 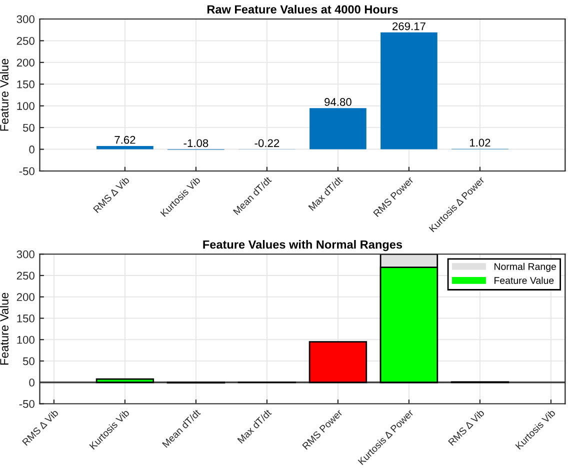 I want to click on data-label: 94.80, so click(x=338, y=102).